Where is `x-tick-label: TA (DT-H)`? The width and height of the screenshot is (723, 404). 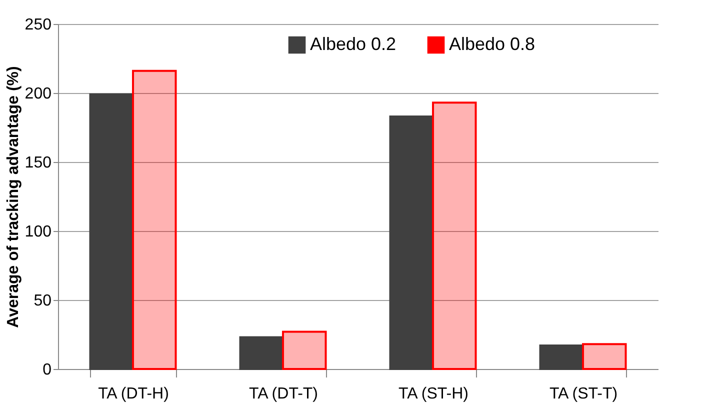
x-tick-label: TA (DT-H) is located at coordinates (133, 394).